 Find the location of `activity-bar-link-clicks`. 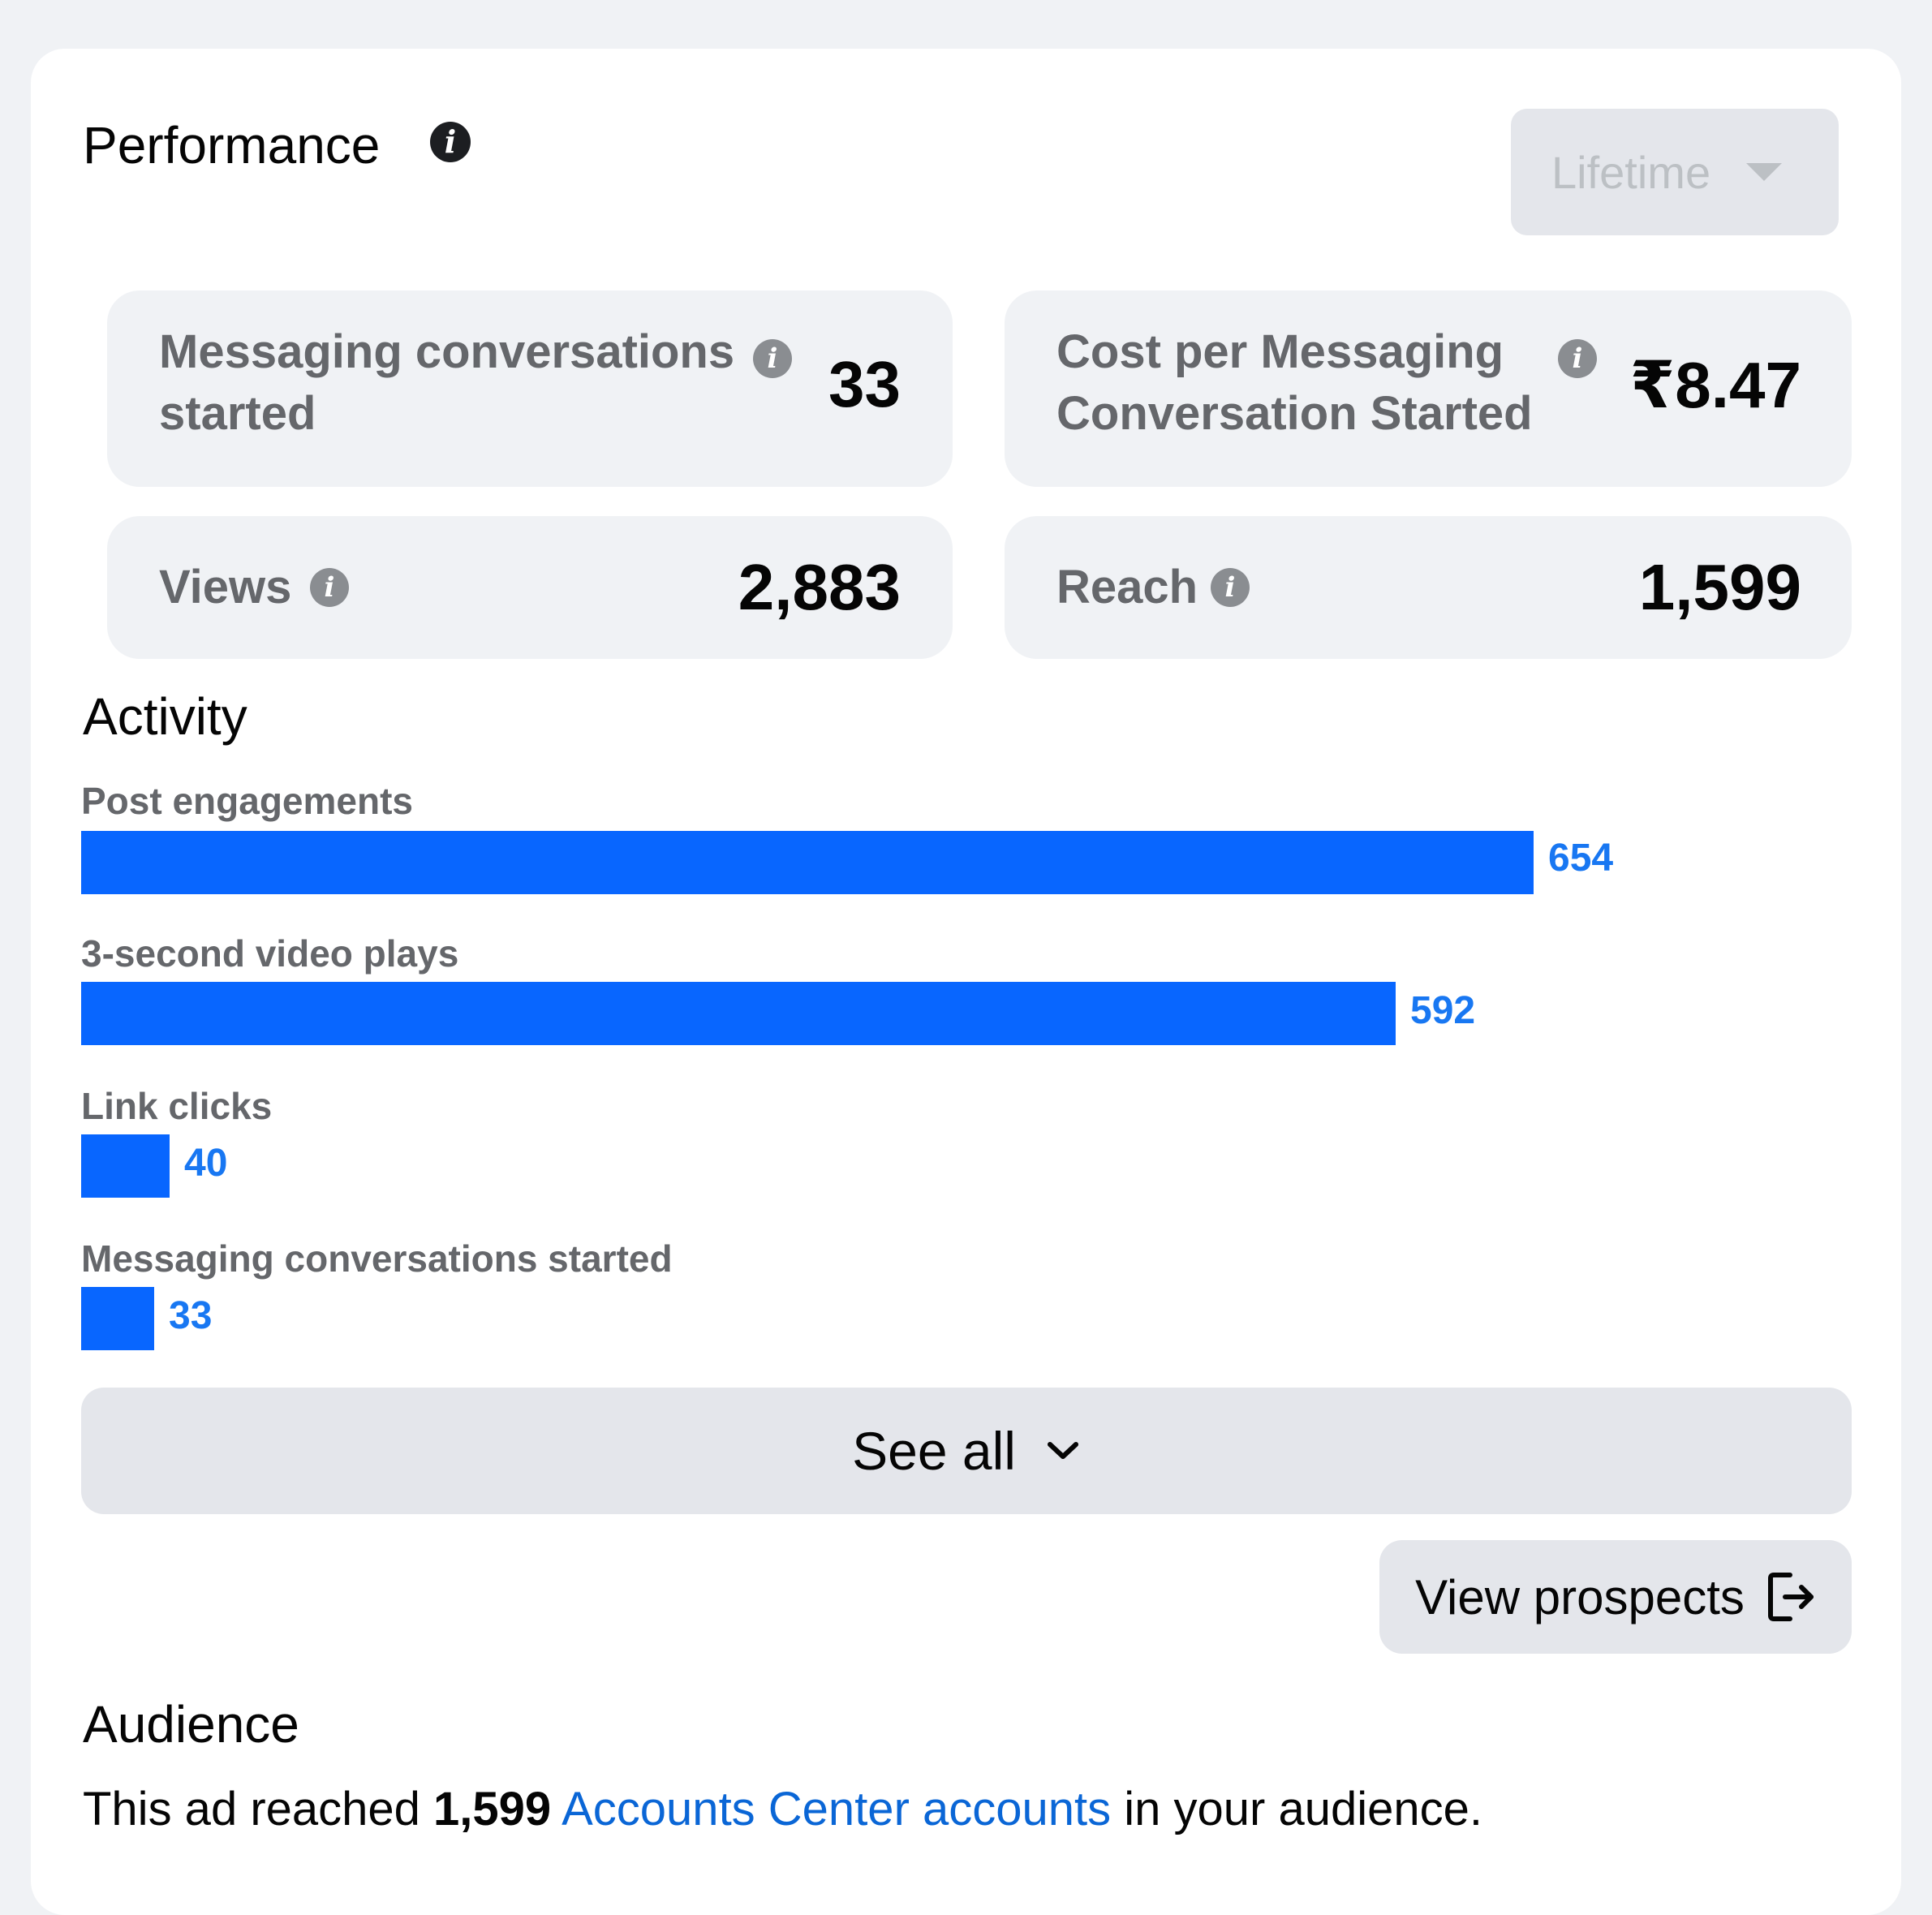

activity-bar-link-clicks is located at coordinates (125, 1166).